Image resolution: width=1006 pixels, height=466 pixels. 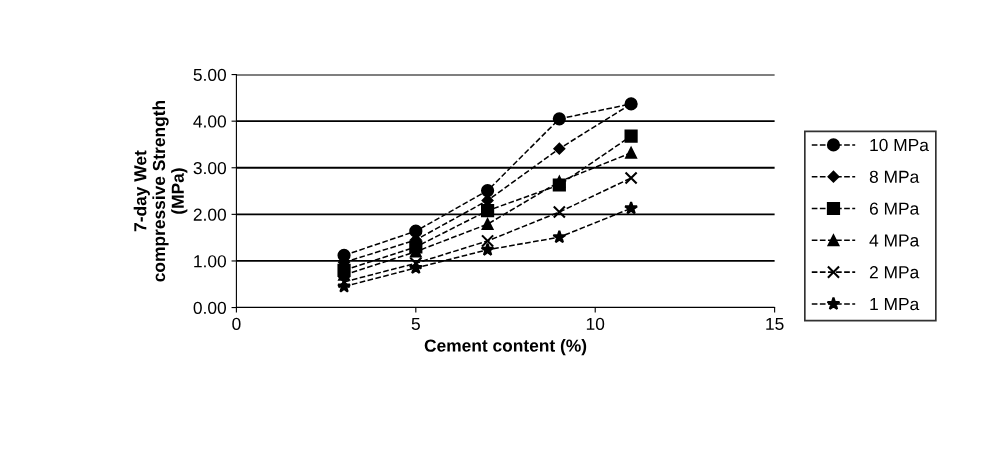 I want to click on y-tick-label: 0.00, so click(x=210, y=308).